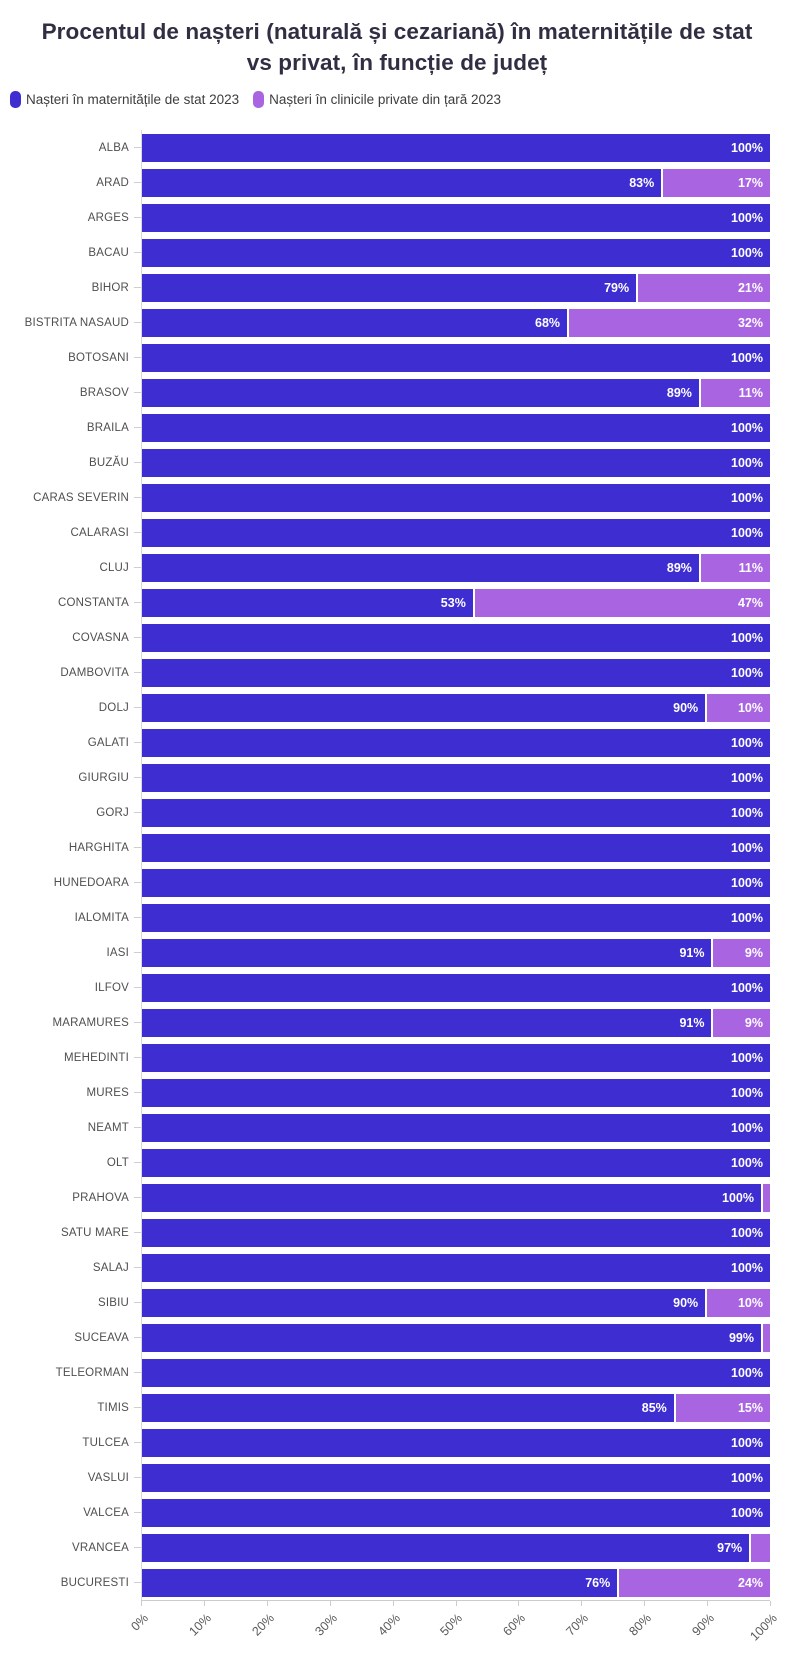 This screenshot has width=794, height=1665. Describe the element at coordinates (403, 182) in the screenshot. I see `state-bar-segment: 83%` at that location.